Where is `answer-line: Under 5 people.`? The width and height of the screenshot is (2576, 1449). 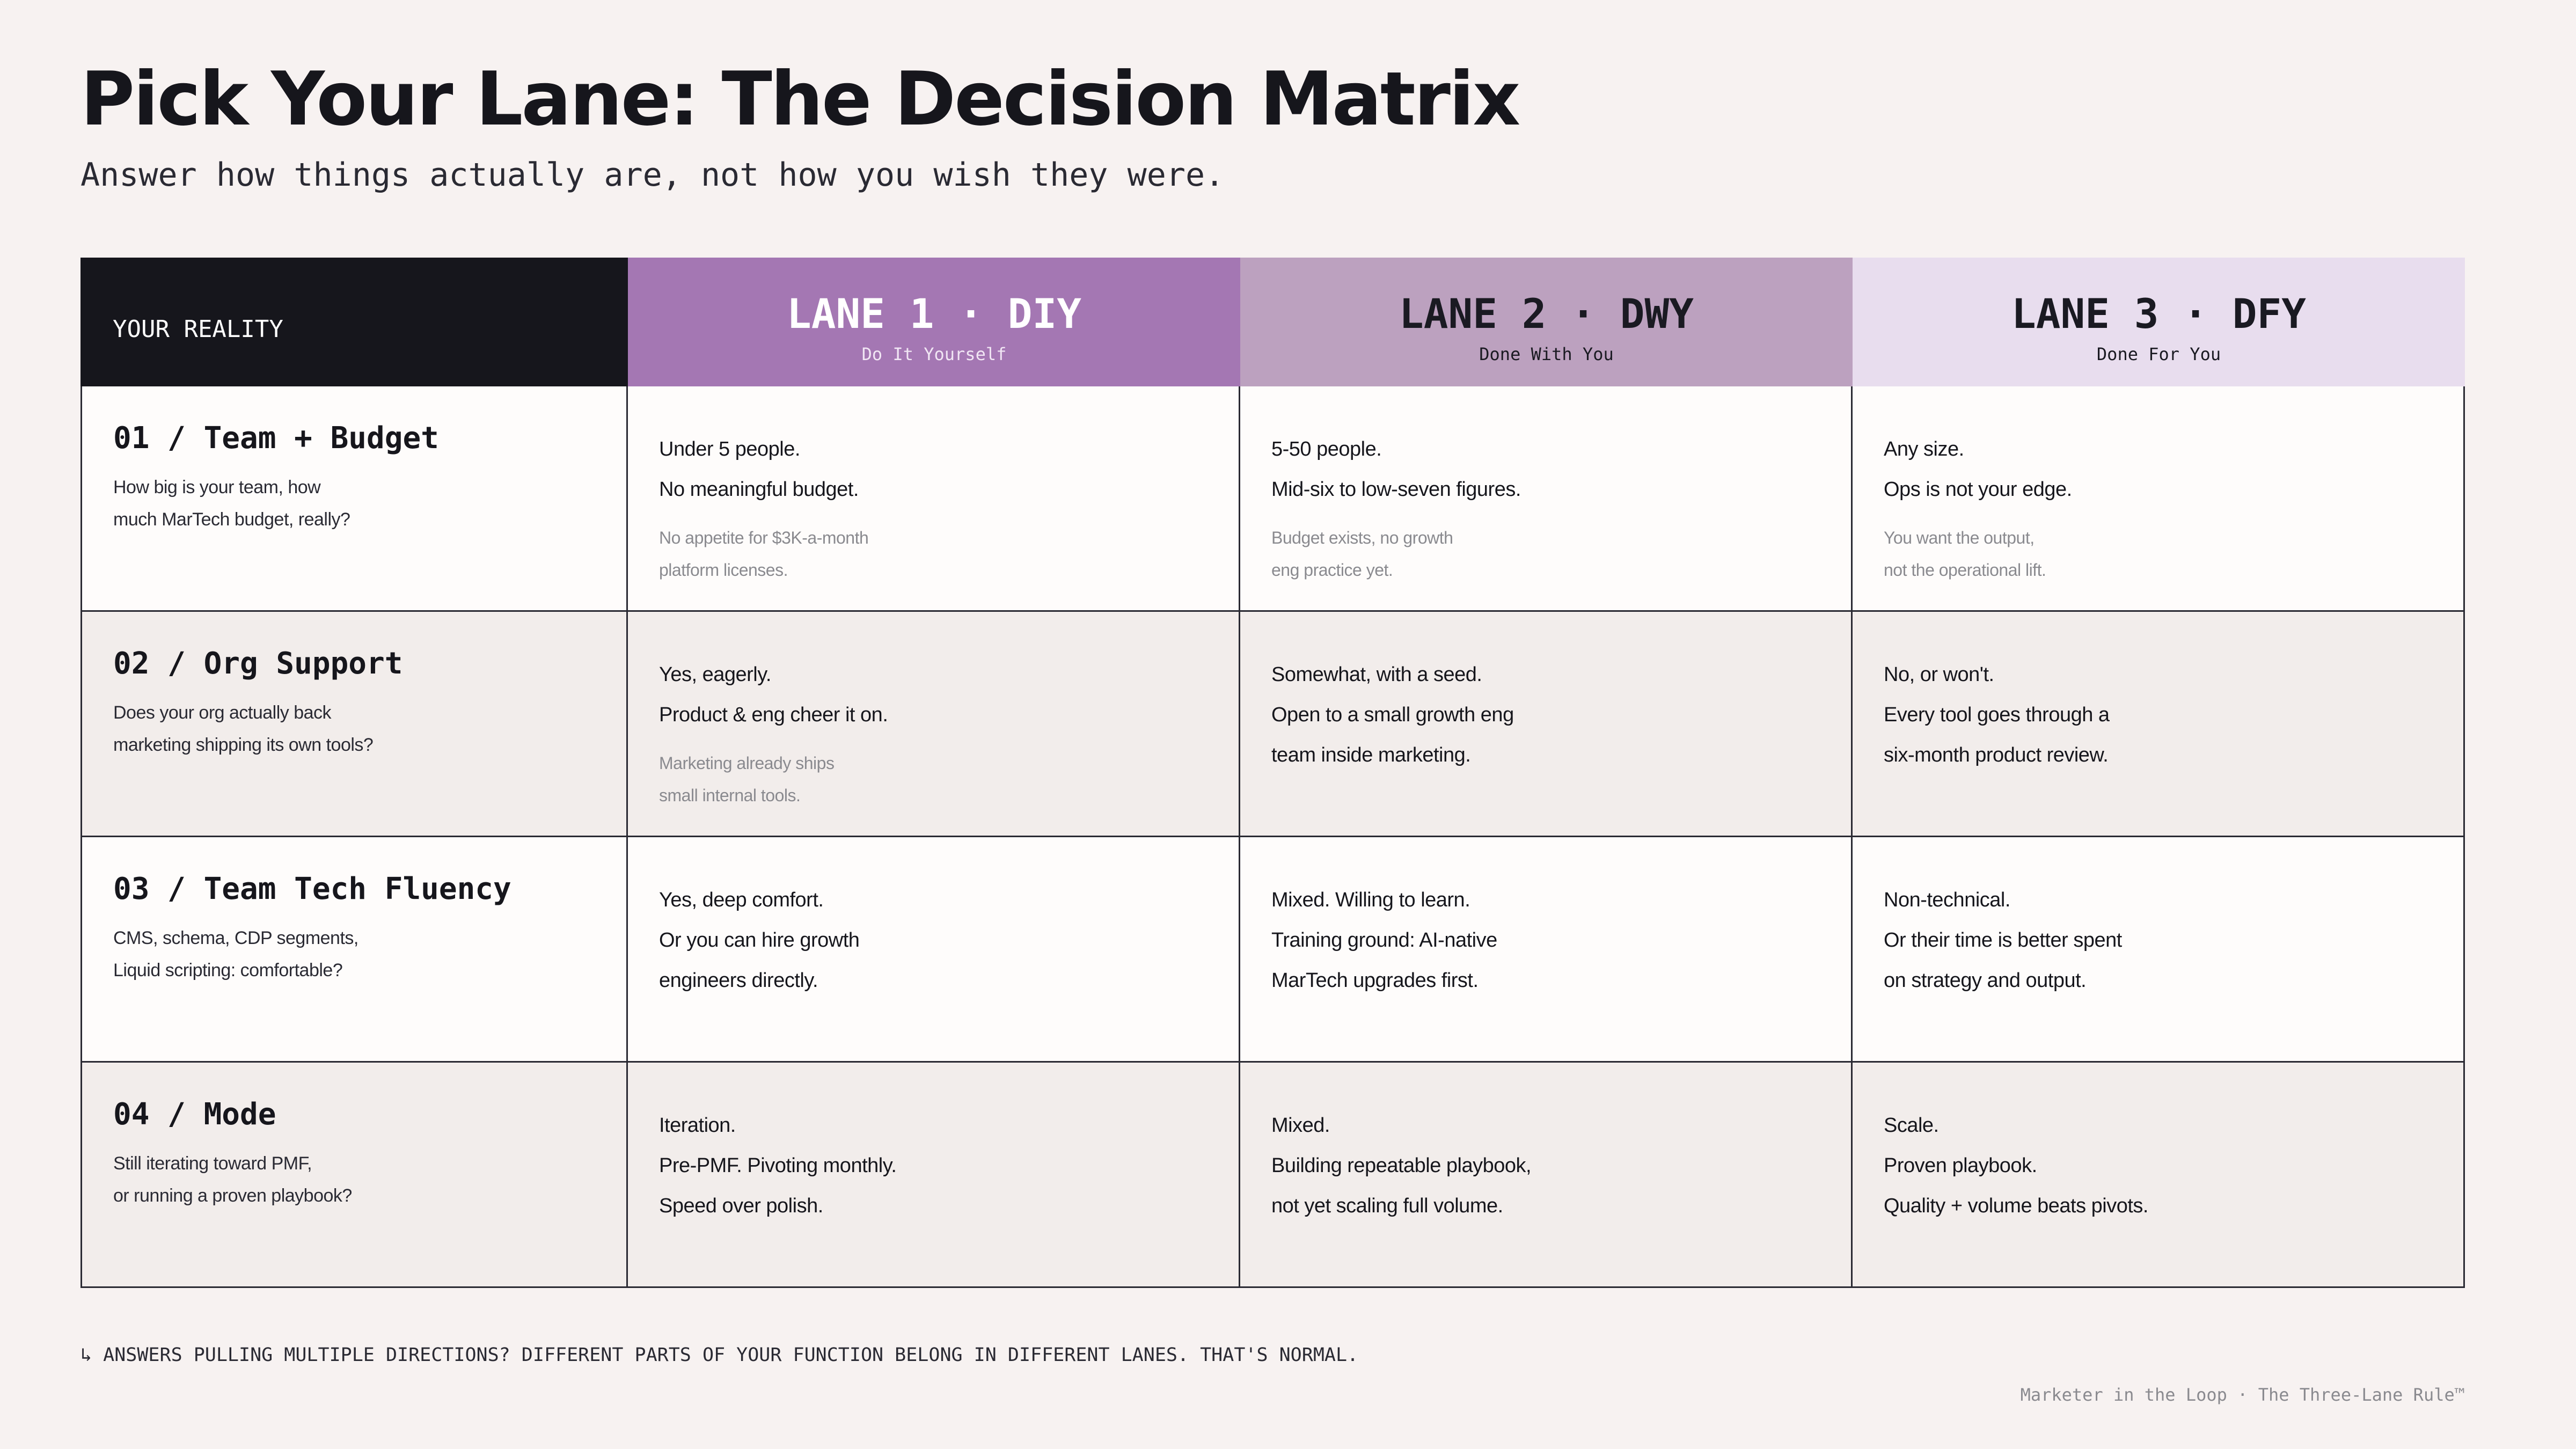 answer-line: Under 5 people. is located at coordinates (729, 449).